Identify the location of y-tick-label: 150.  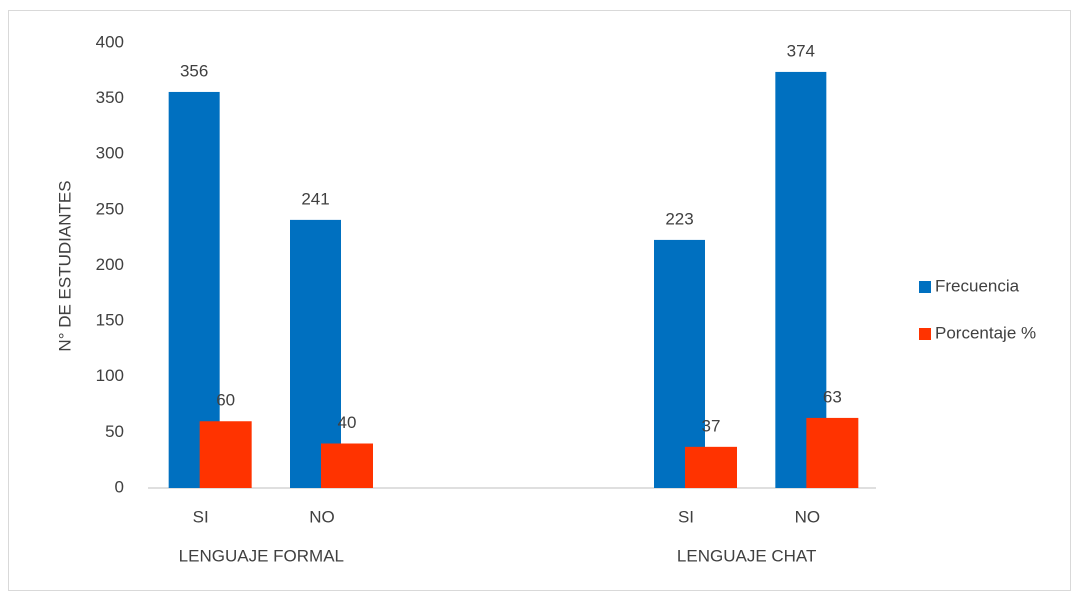
(110, 320).